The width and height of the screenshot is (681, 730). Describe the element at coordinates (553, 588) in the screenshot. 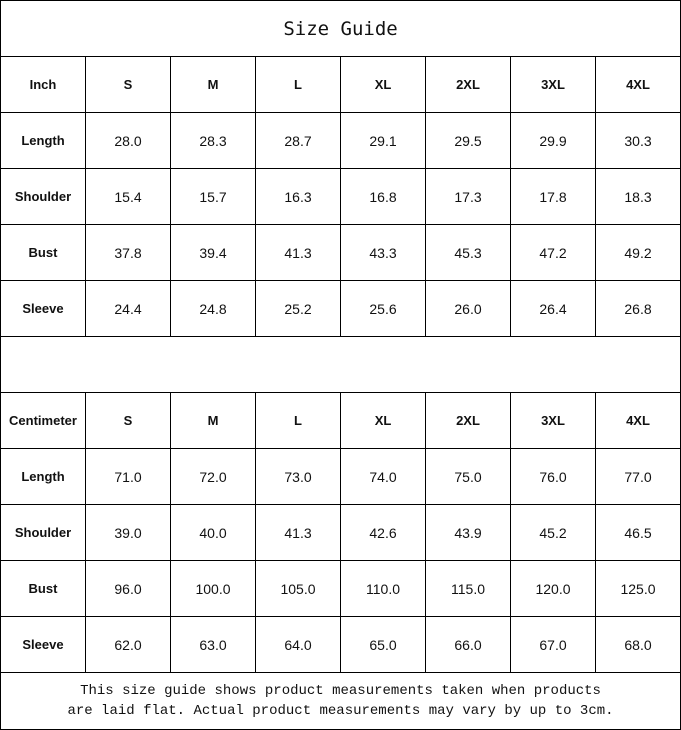

I see `measurement-value: 120.0` at that location.